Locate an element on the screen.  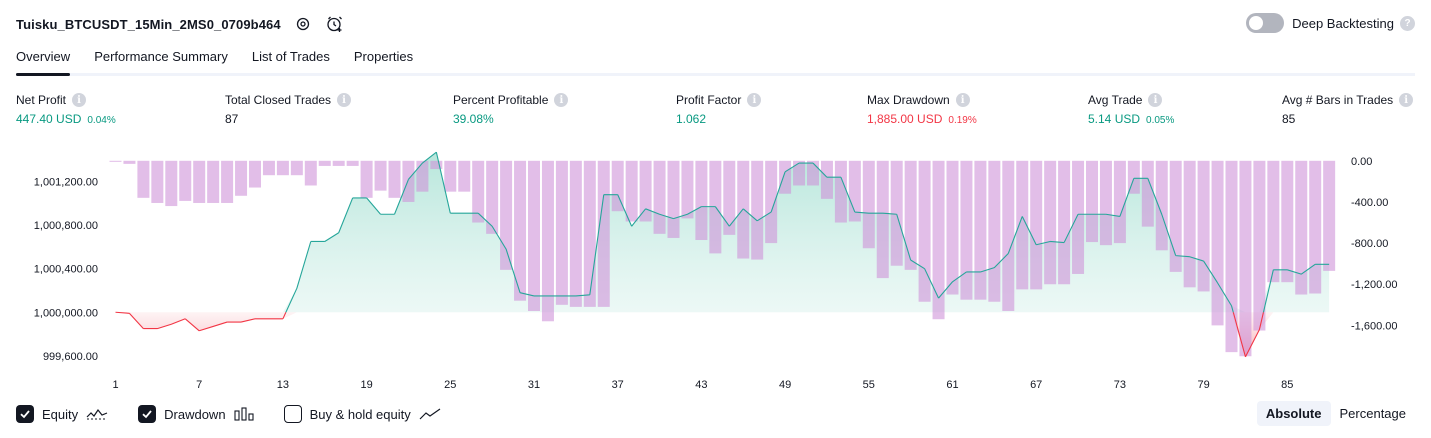
equity-area-negative is located at coordinates (722, 334).